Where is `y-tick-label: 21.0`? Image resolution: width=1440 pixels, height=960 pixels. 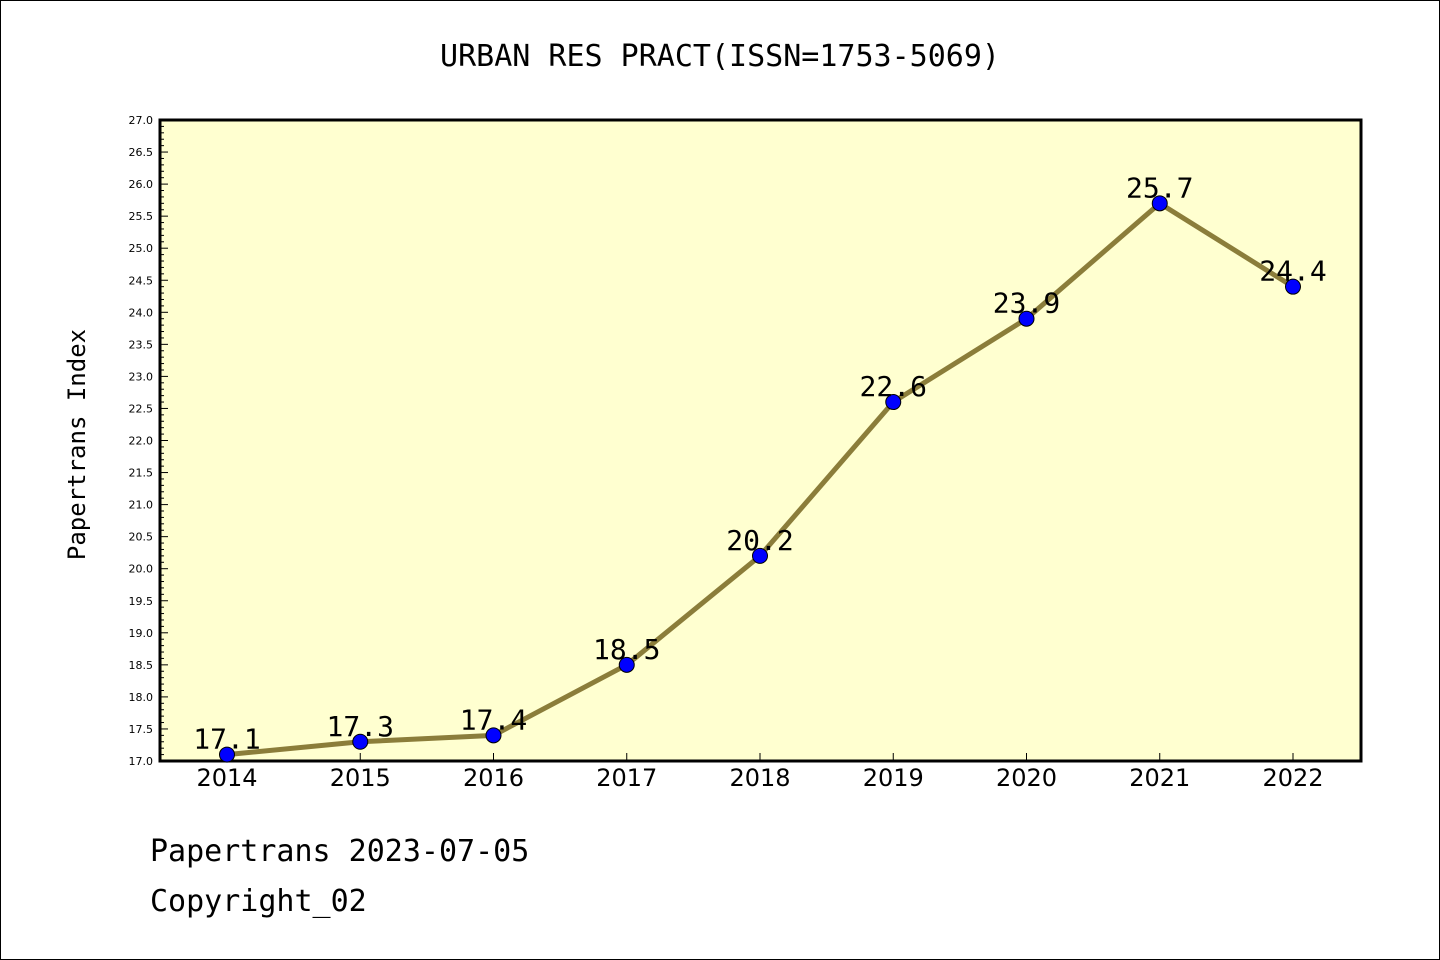 y-tick-label: 21.0 is located at coordinates (141, 505).